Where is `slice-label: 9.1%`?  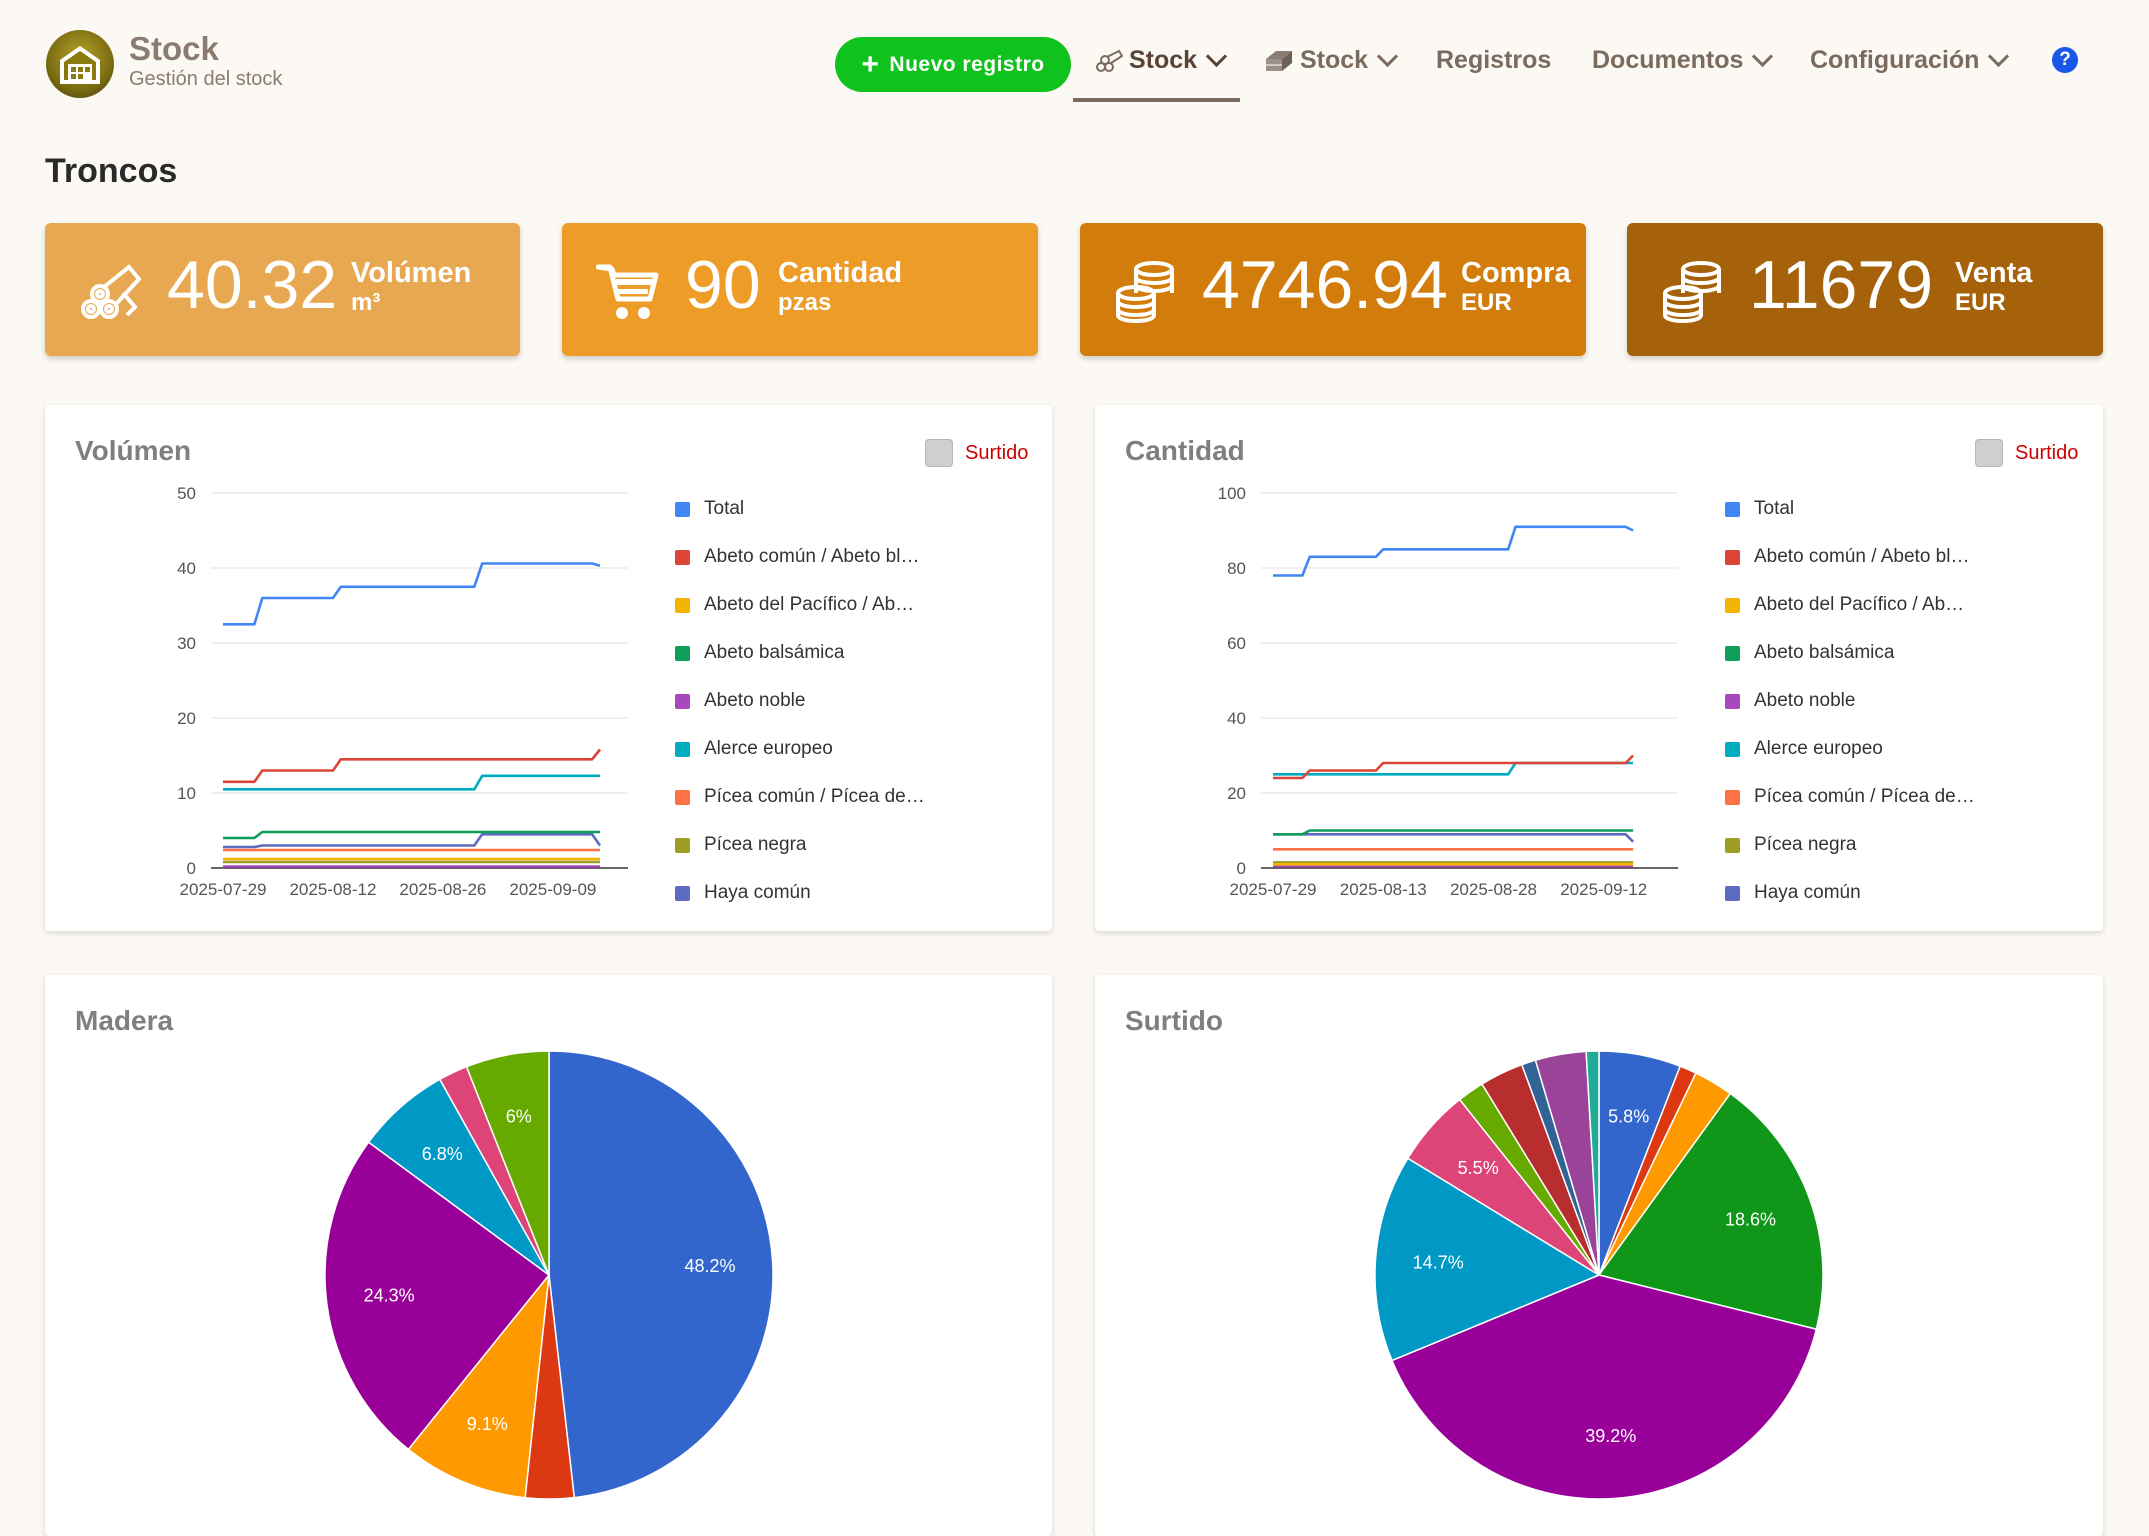
slice-label: 9.1% is located at coordinates (487, 1424).